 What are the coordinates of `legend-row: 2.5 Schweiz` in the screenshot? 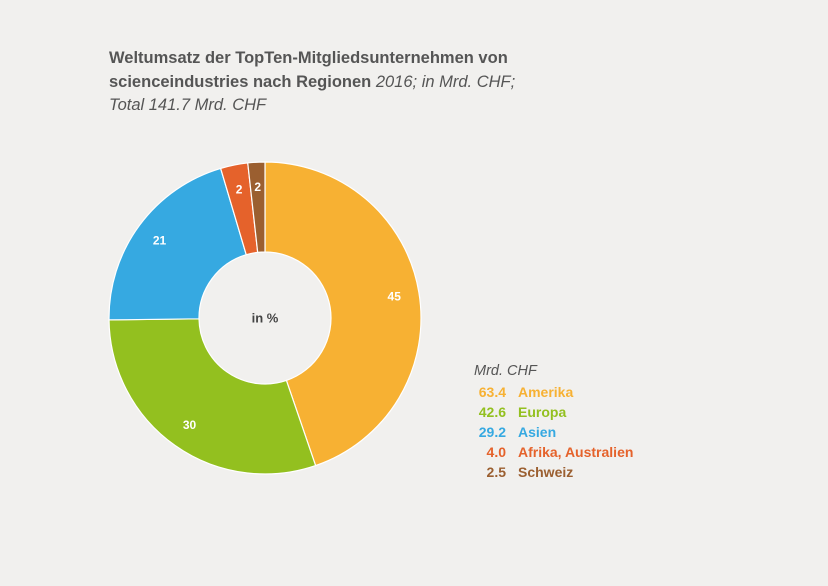 It's located at (553, 472).